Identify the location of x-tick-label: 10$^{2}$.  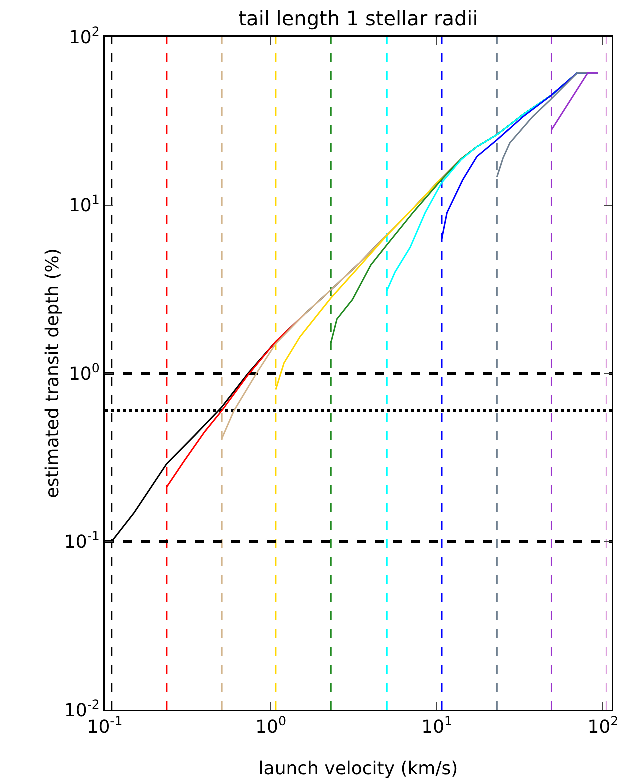
(603, 726).